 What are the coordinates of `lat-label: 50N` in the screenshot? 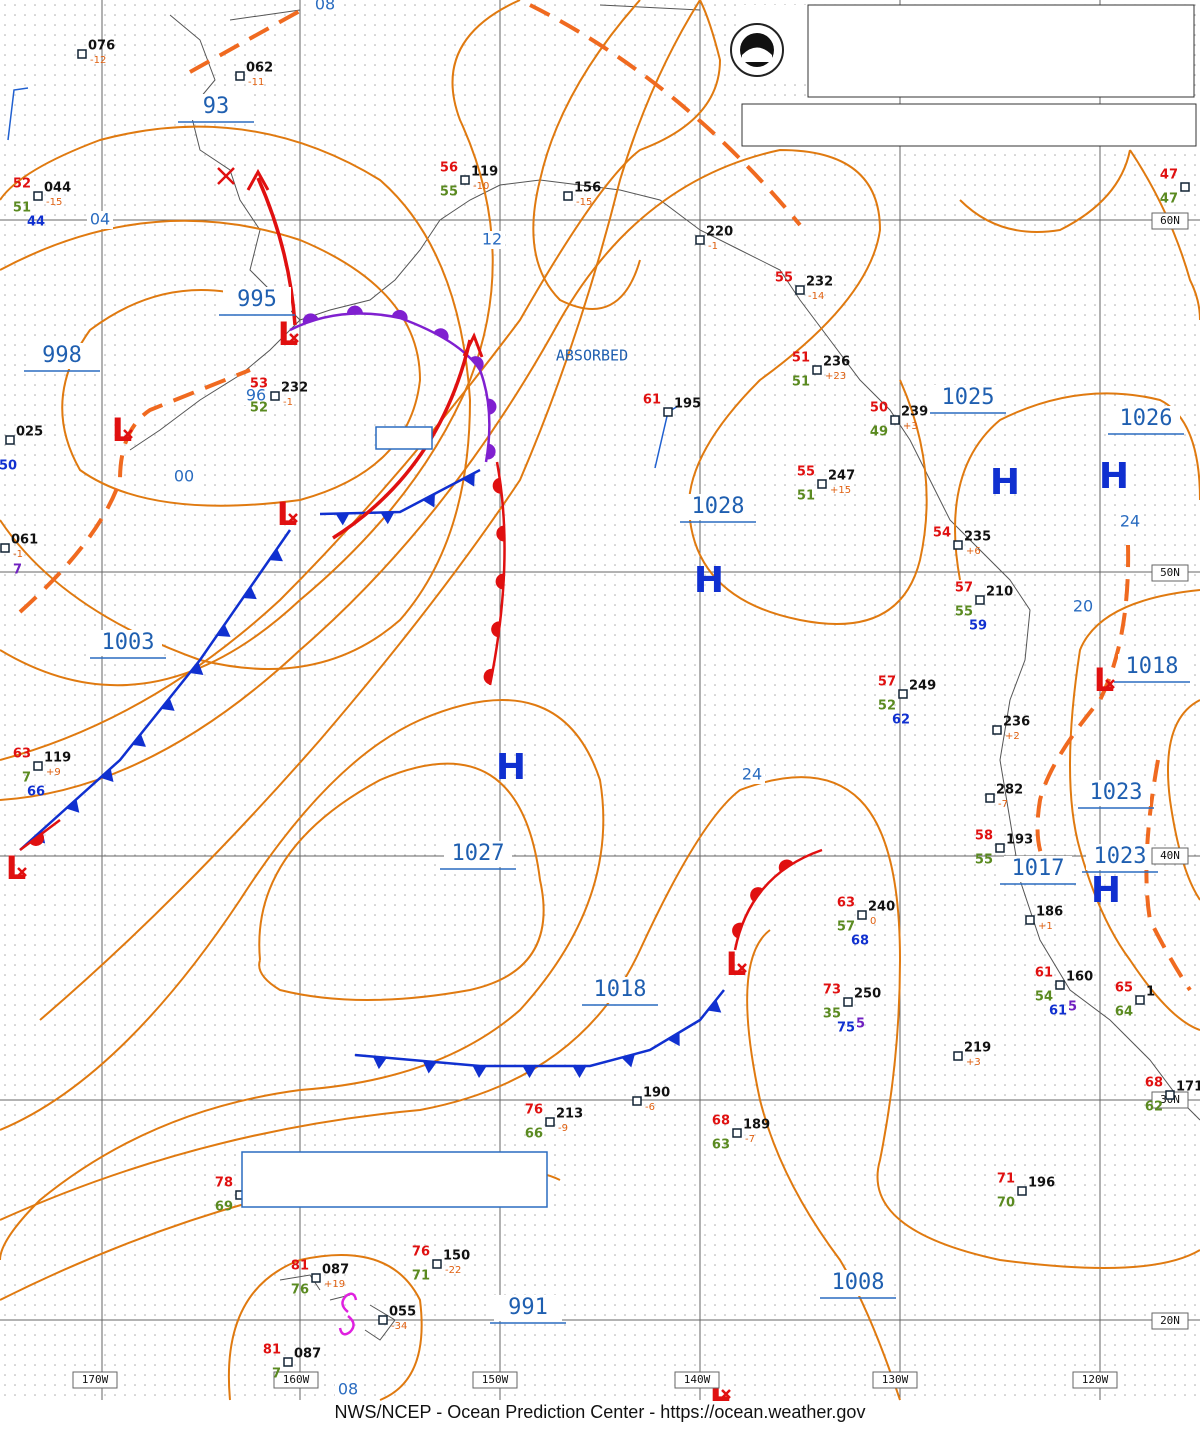 It's located at (1170, 572).